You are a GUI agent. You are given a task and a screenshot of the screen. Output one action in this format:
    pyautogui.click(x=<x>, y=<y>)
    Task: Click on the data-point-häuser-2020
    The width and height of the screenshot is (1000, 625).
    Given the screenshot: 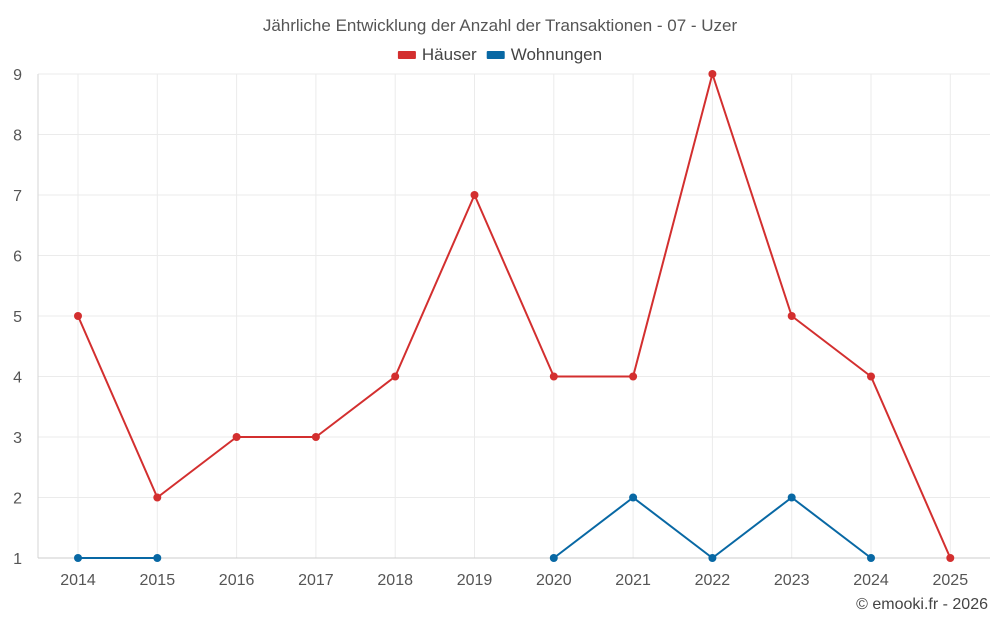 What is the action you would take?
    pyautogui.click(x=553, y=376)
    